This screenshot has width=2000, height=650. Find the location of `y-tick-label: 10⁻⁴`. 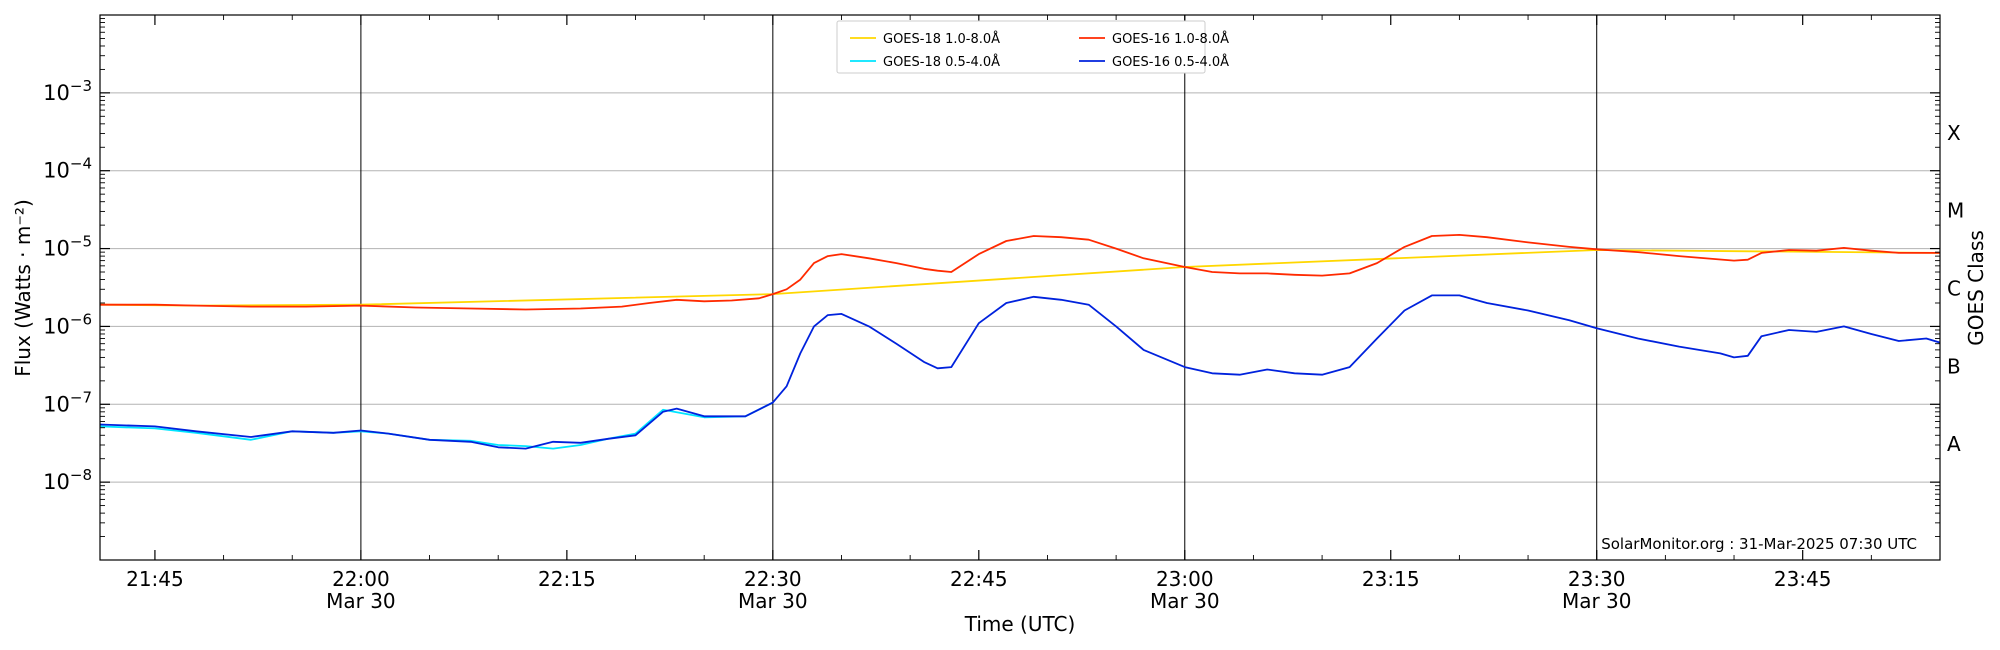

y-tick-label: 10⁻⁴ is located at coordinates (67, 169).